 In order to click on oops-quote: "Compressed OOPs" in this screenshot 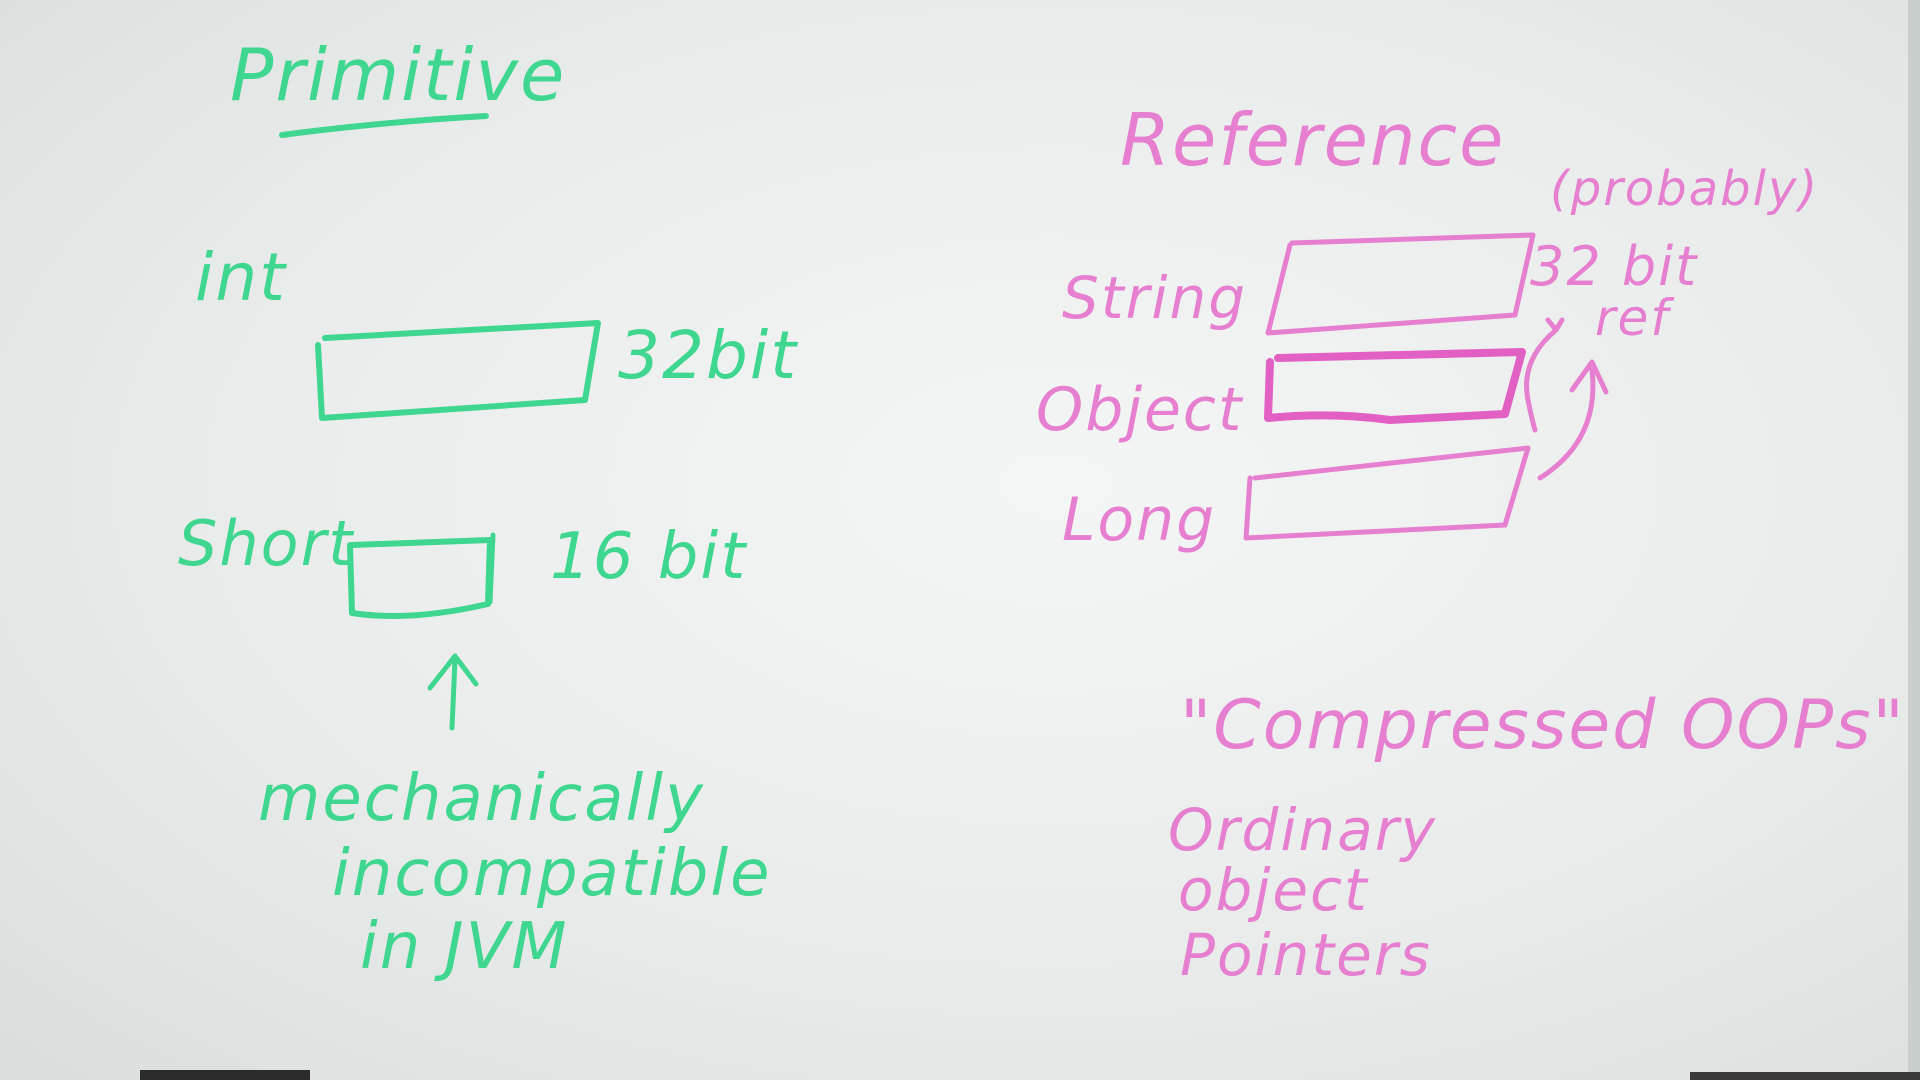, I will do `click(1543, 725)`.